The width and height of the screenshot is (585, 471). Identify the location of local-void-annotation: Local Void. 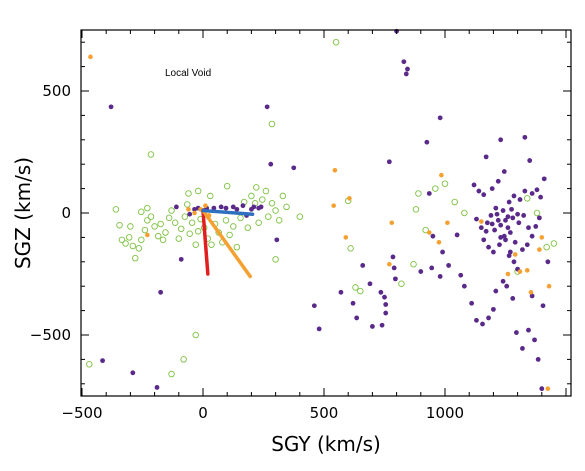
(188, 73).